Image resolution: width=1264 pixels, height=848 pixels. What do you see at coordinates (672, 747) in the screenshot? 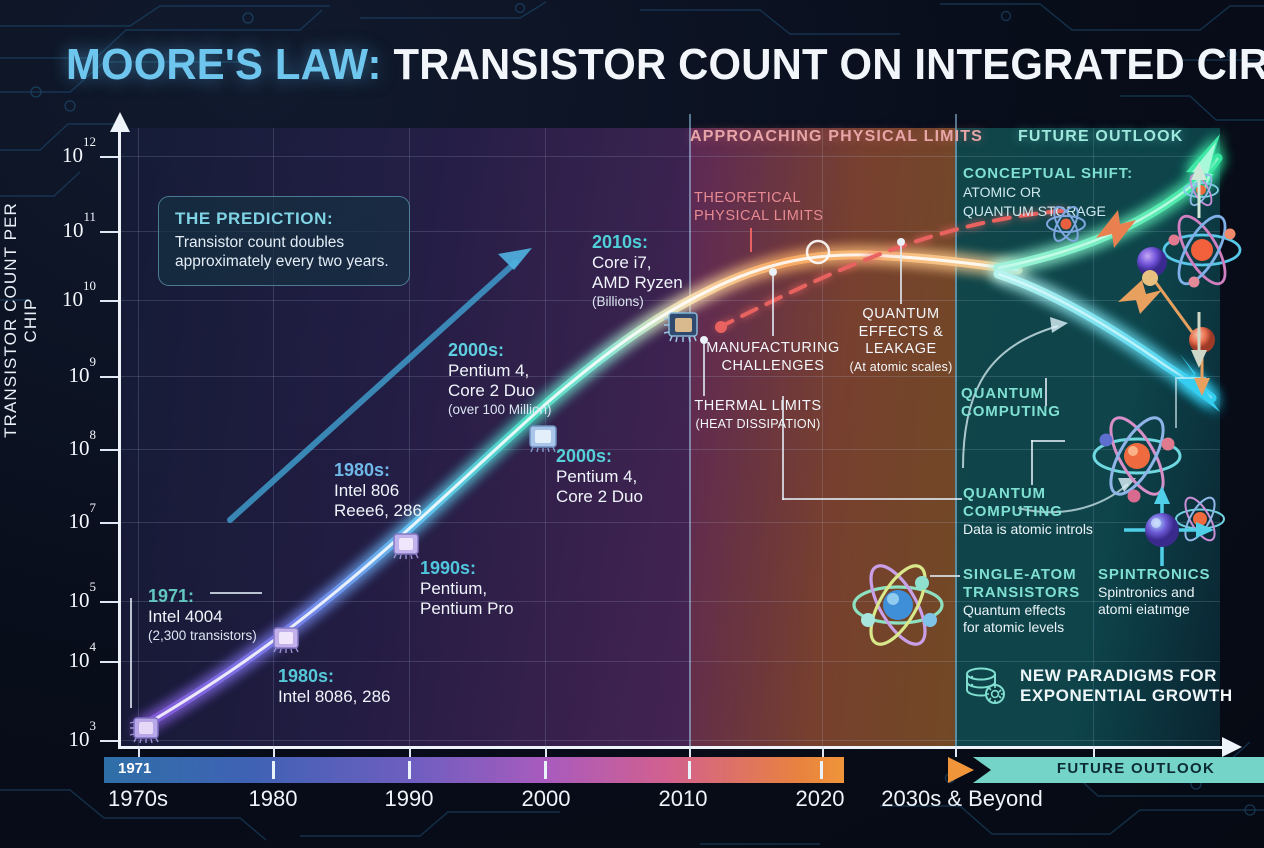
I see `x-axis` at bounding box center [672, 747].